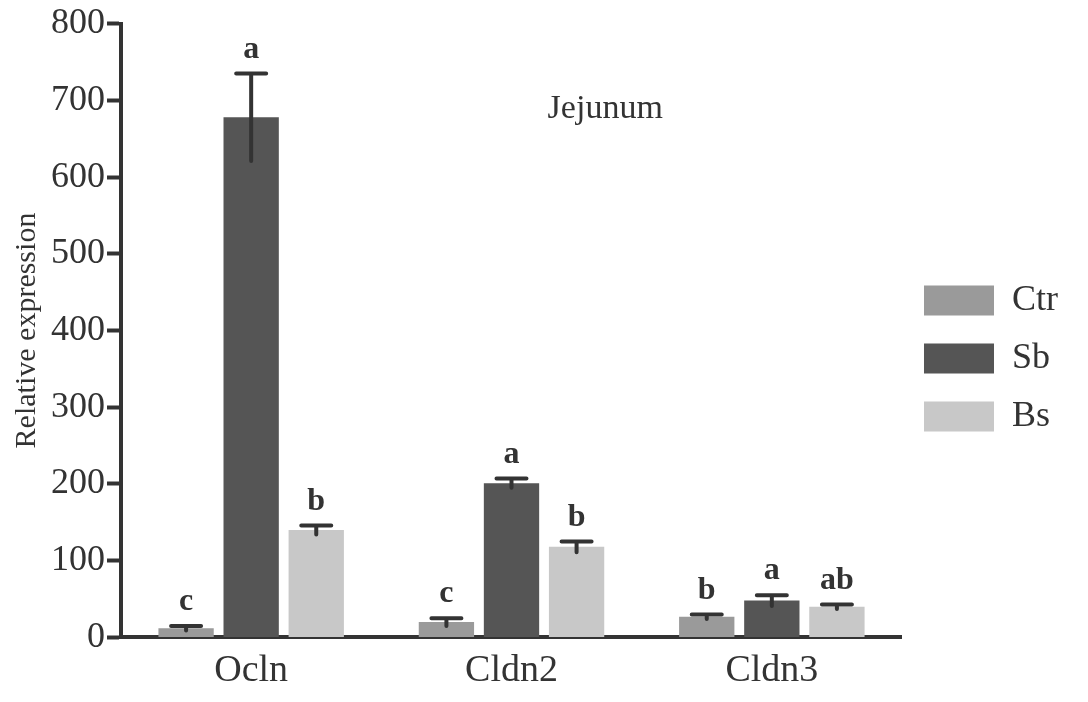  What do you see at coordinates (772, 668) in the screenshot?
I see `x-tick-label: Cldn3` at bounding box center [772, 668].